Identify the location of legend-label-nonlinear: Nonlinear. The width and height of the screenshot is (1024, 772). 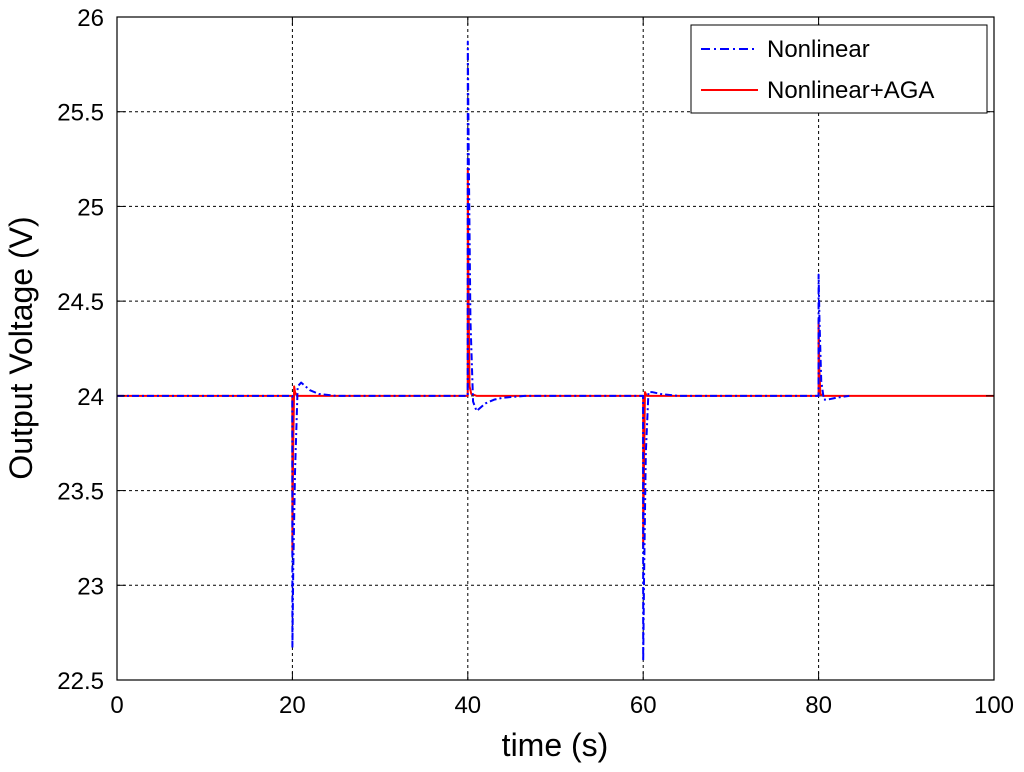
(818, 49).